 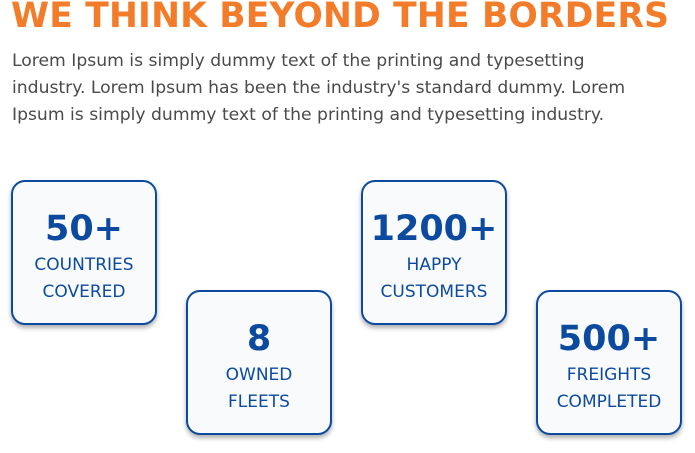 I want to click on stat-number: 8, so click(x=259, y=339).